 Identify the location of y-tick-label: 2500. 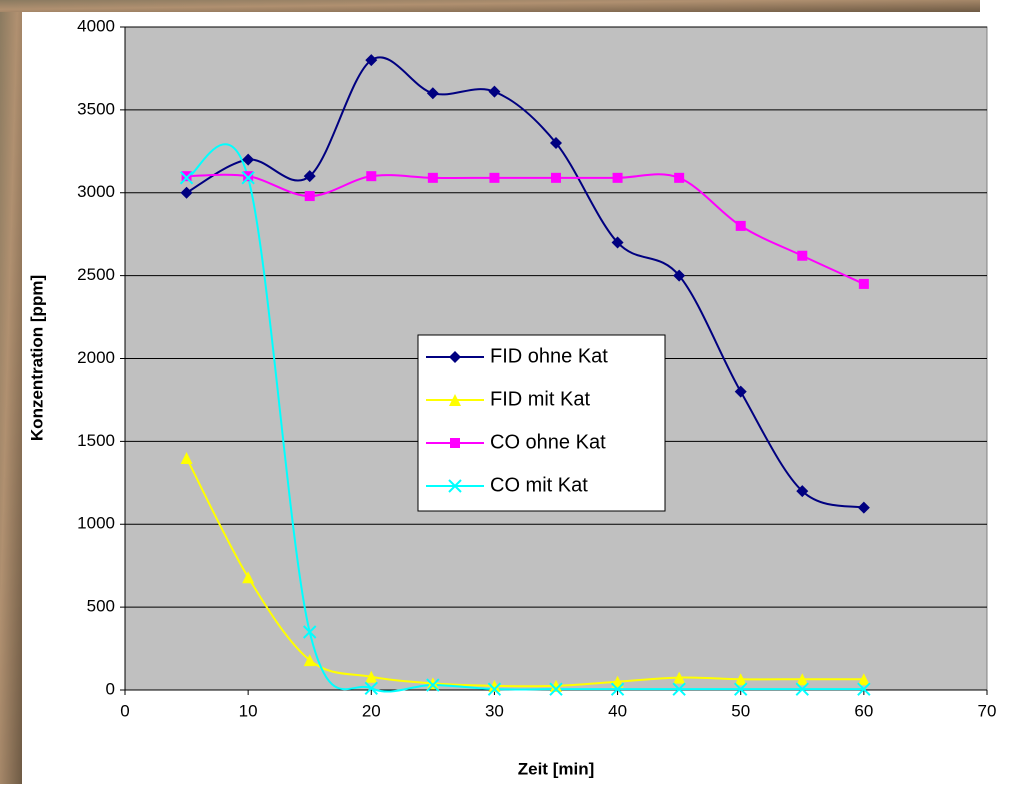
(96, 274).